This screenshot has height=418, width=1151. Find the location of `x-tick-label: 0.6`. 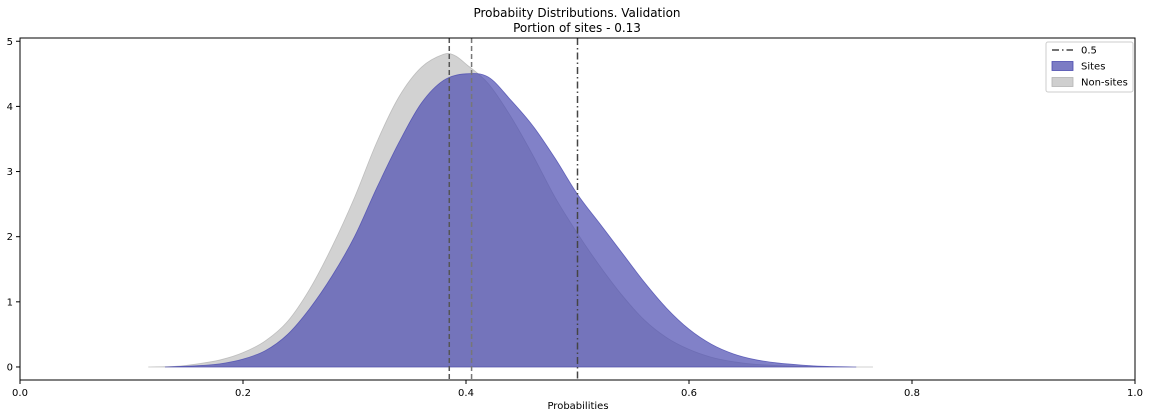

x-tick-label: 0.6 is located at coordinates (689, 393).